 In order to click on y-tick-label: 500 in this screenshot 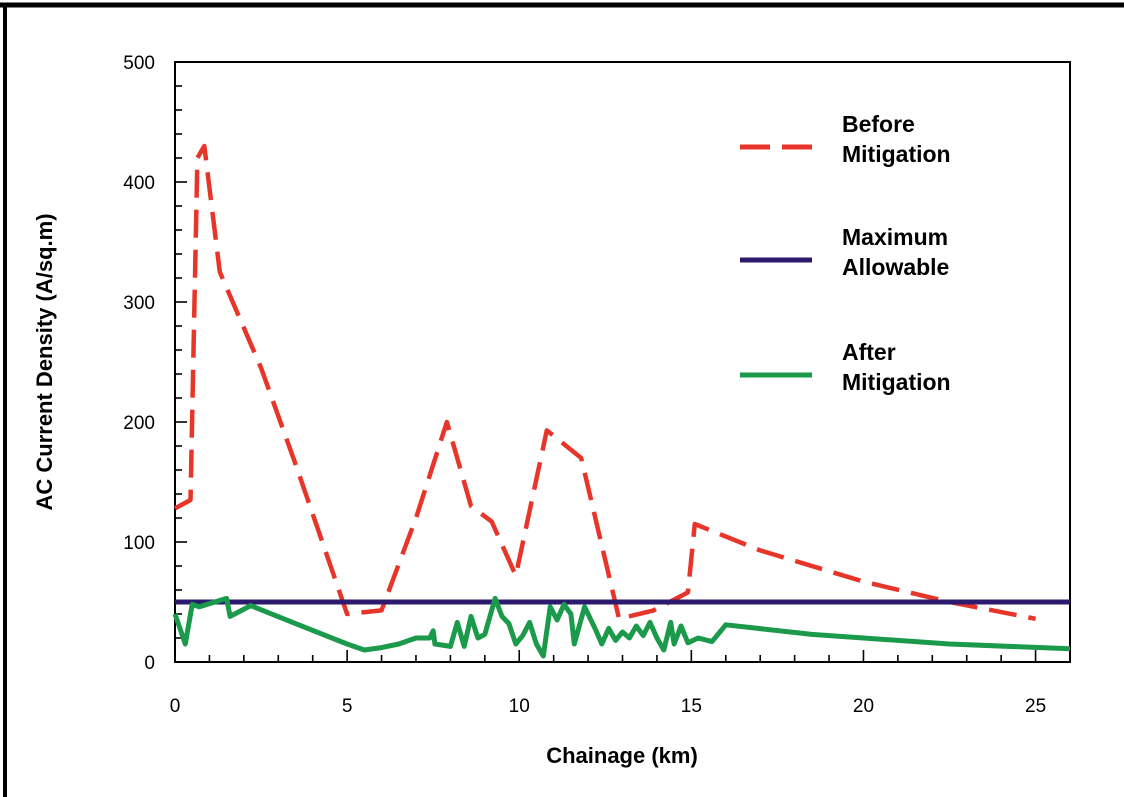, I will do `click(139, 63)`.